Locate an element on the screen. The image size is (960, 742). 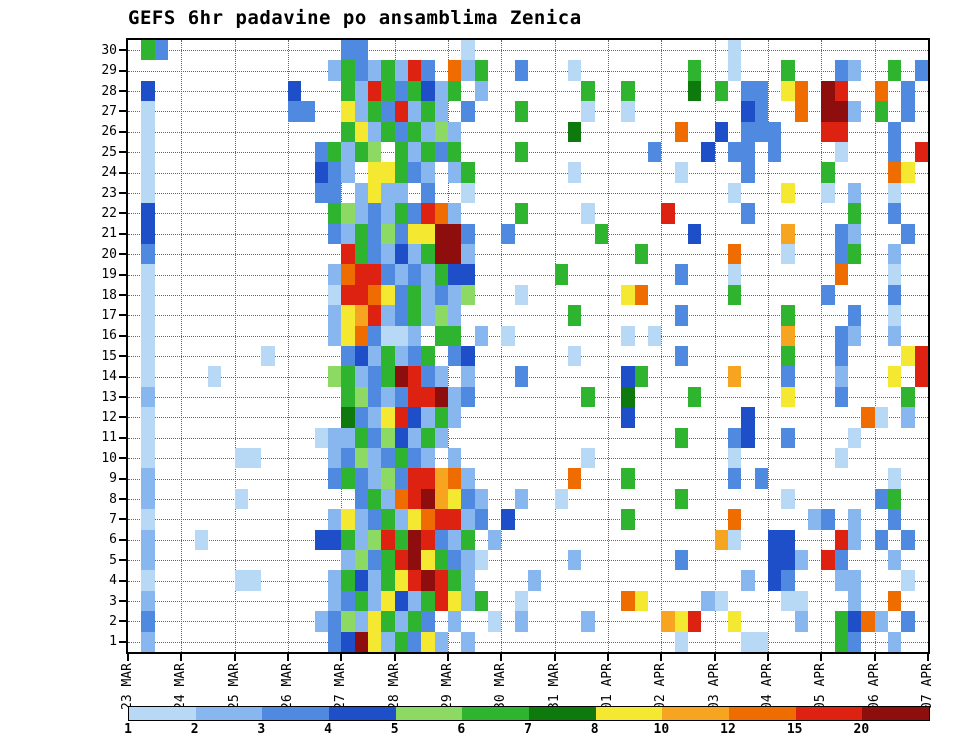
x-tick-label: 25 MAR is located at coordinates (234, 686).